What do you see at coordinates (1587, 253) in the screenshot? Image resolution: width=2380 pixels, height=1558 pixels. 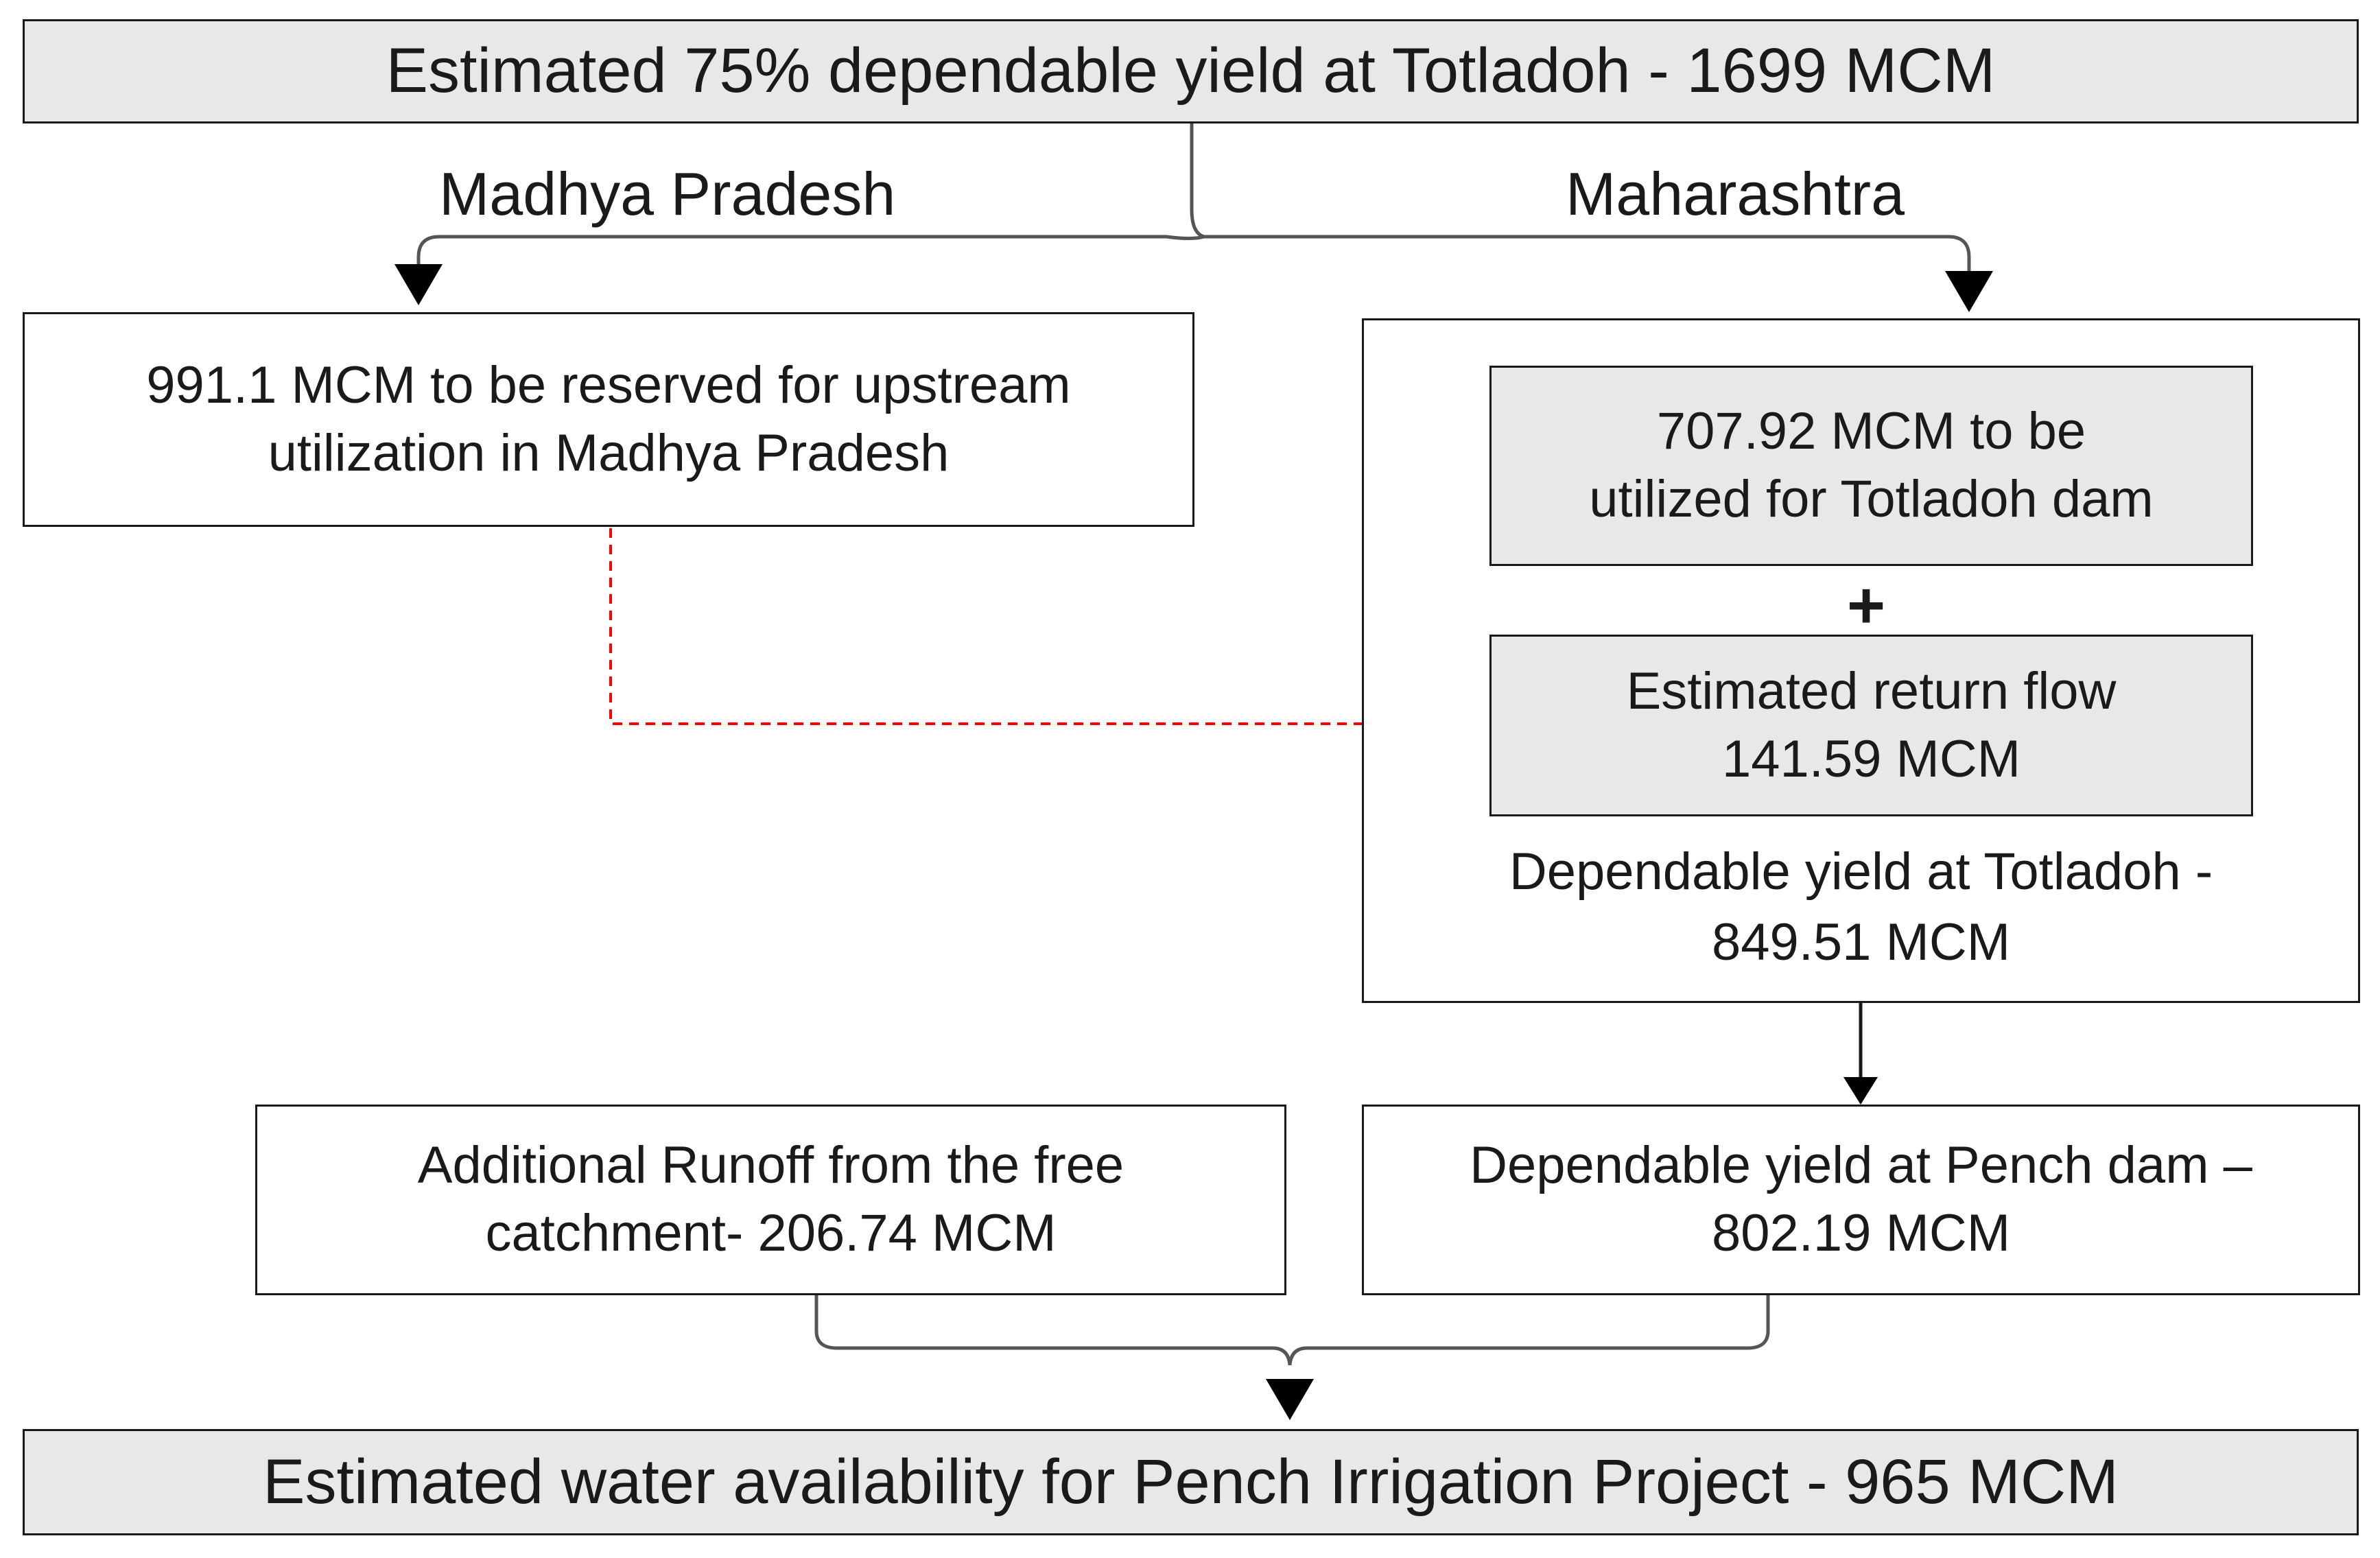 I see `top-split-connector-right` at bounding box center [1587, 253].